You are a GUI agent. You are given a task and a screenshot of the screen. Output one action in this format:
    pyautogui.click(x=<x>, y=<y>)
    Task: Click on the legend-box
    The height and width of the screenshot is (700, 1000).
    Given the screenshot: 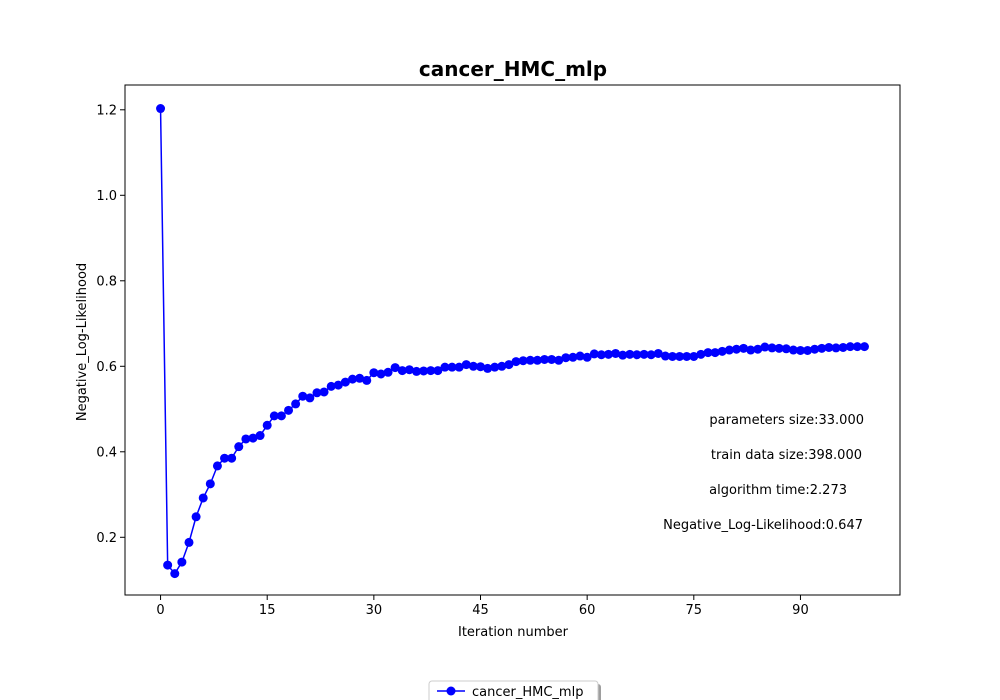 What is the action you would take?
    pyautogui.click(x=513, y=690)
    